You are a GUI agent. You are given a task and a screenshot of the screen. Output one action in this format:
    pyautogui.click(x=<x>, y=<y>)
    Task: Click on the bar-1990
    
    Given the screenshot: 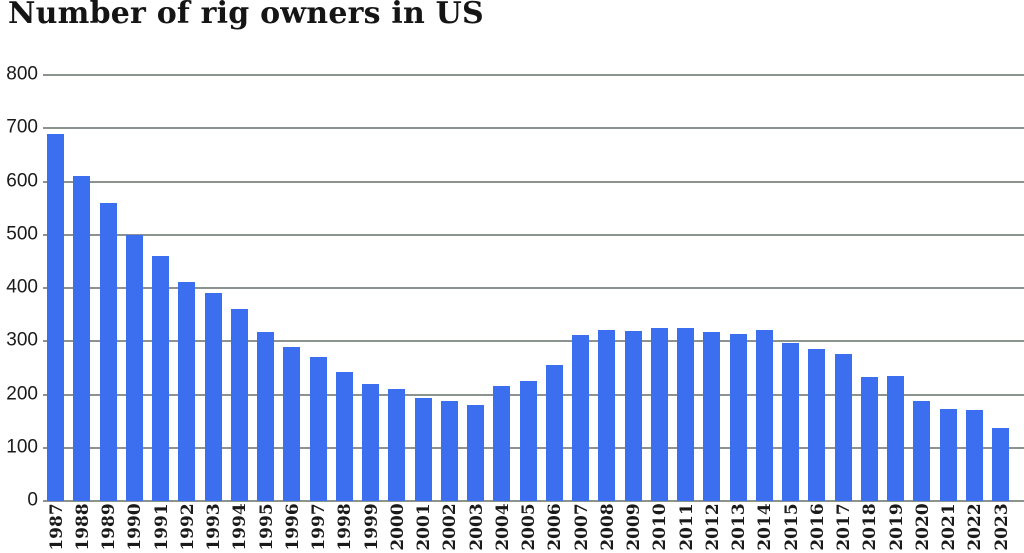 What is the action you would take?
    pyautogui.click(x=134, y=367)
    